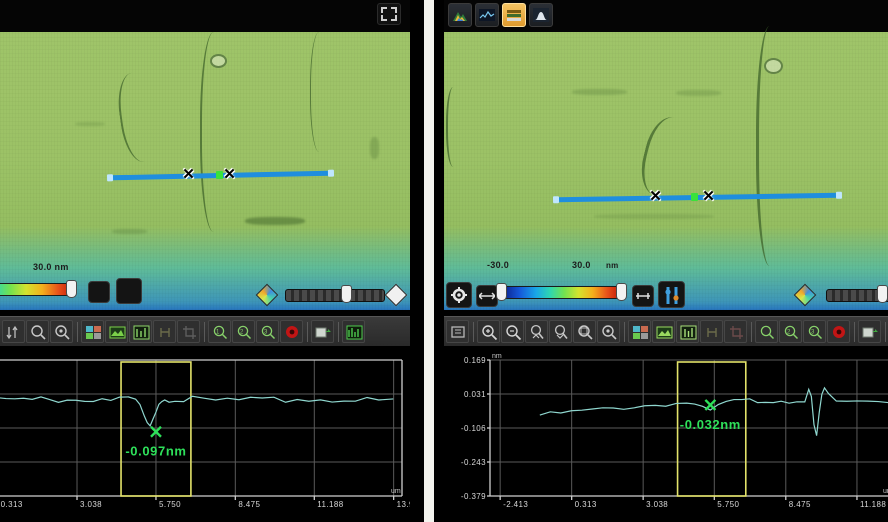 This screenshot has height=522, width=888. What do you see at coordinates (429, 261) in the screenshot?
I see `window-split-bar` at bounding box center [429, 261].